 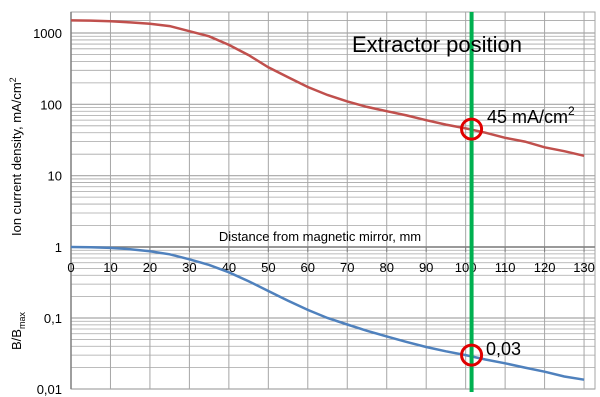 What do you see at coordinates (503, 349) in the screenshot?
I see `annotation-marker-label: 0,03` at bounding box center [503, 349].